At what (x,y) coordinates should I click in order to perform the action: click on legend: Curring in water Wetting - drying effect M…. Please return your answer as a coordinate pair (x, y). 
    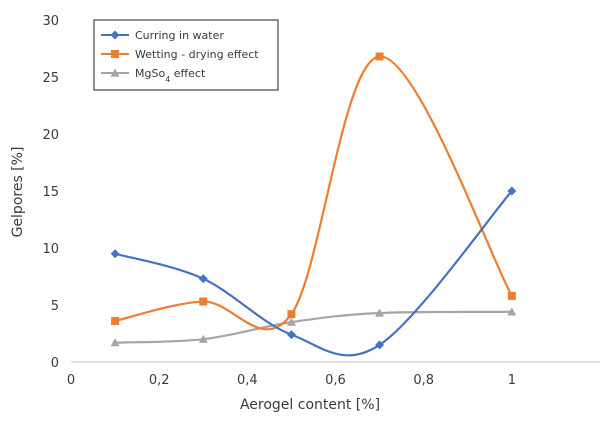
    Looking at the image, I should click on (186, 55).